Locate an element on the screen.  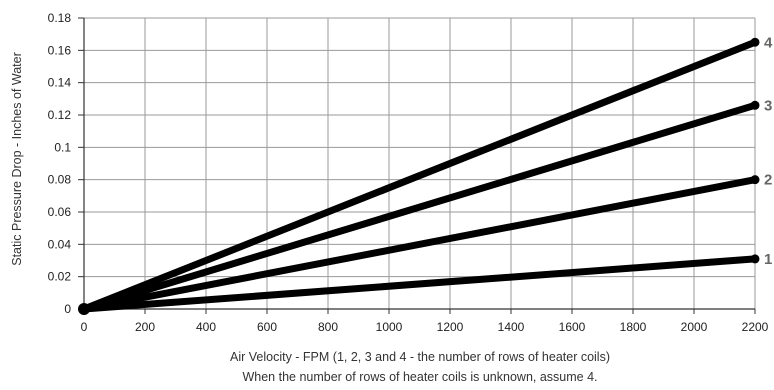
x-tick-label: 600 is located at coordinates (267, 327).